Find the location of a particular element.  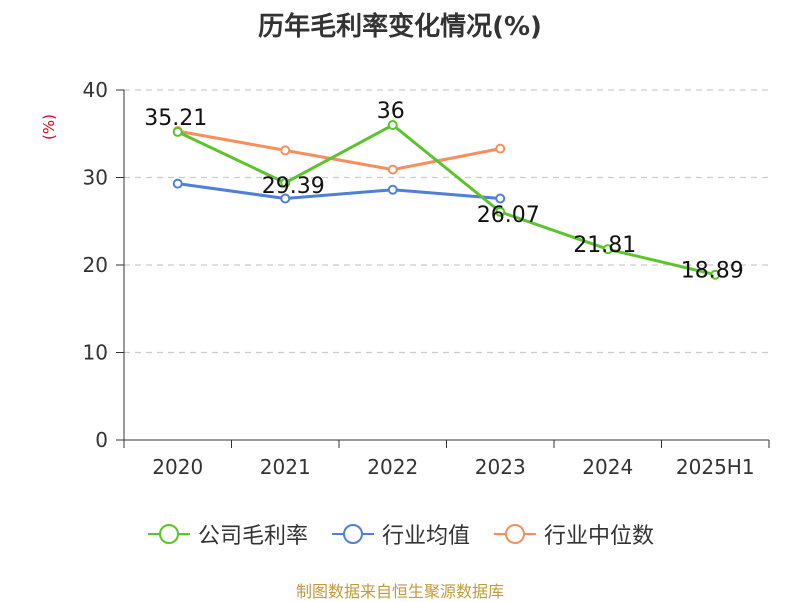

y-tick-label-40: 40 is located at coordinates (95, 90).